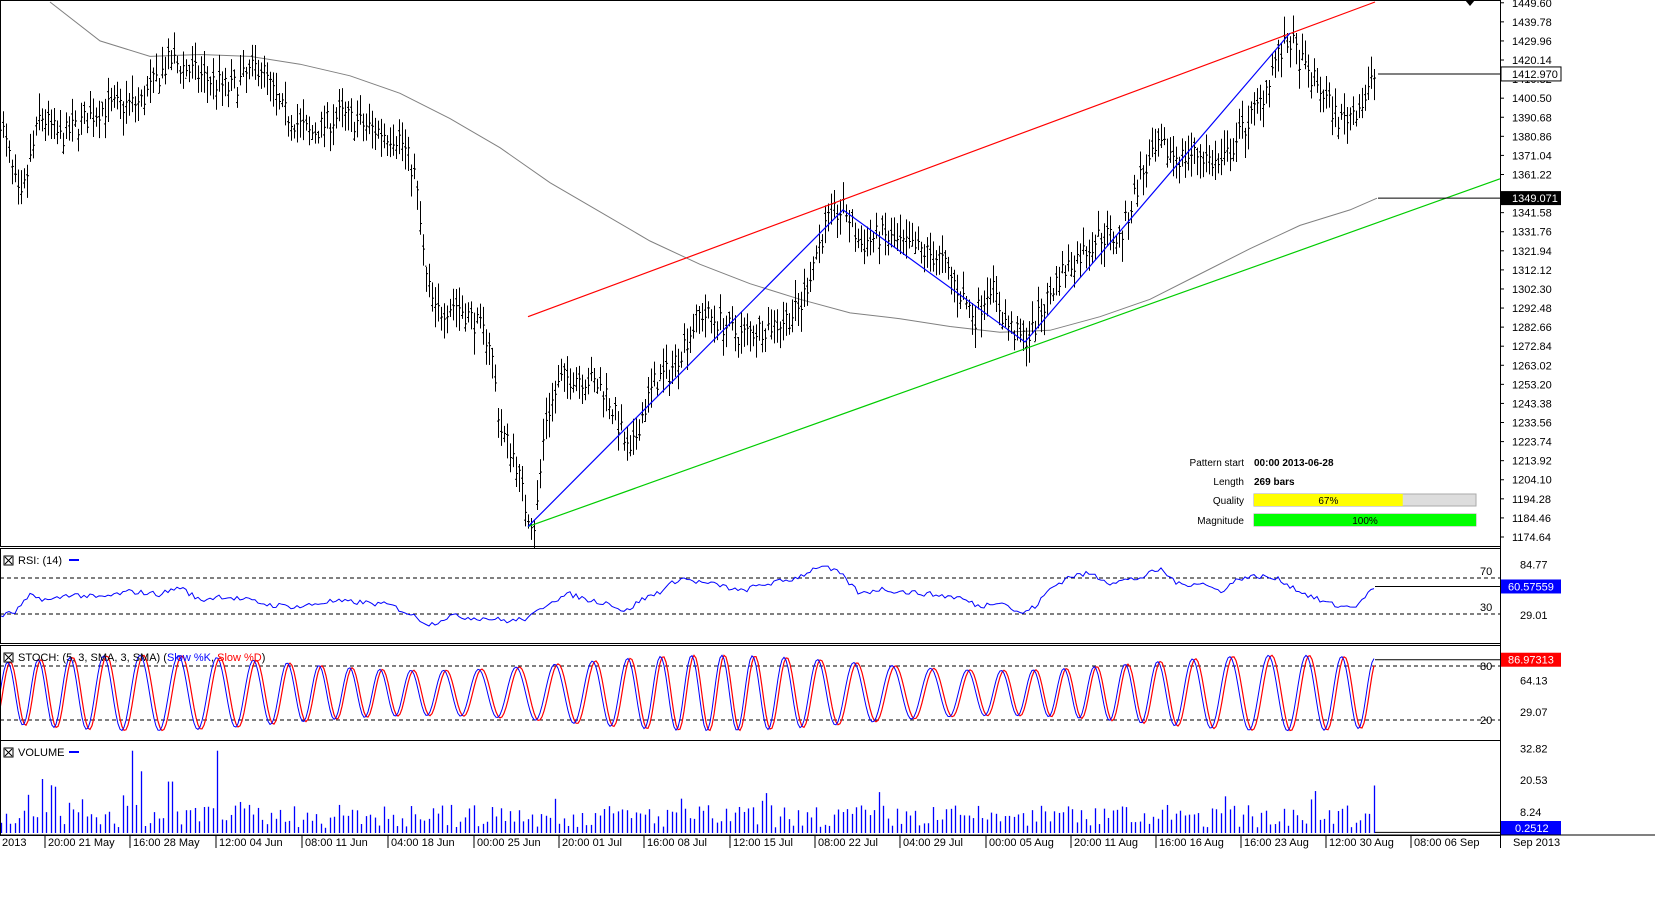  What do you see at coordinates (1532, 366) in the screenshot?
I see `price-tick-label: 1263.02` at bounding box center [1532, 366].